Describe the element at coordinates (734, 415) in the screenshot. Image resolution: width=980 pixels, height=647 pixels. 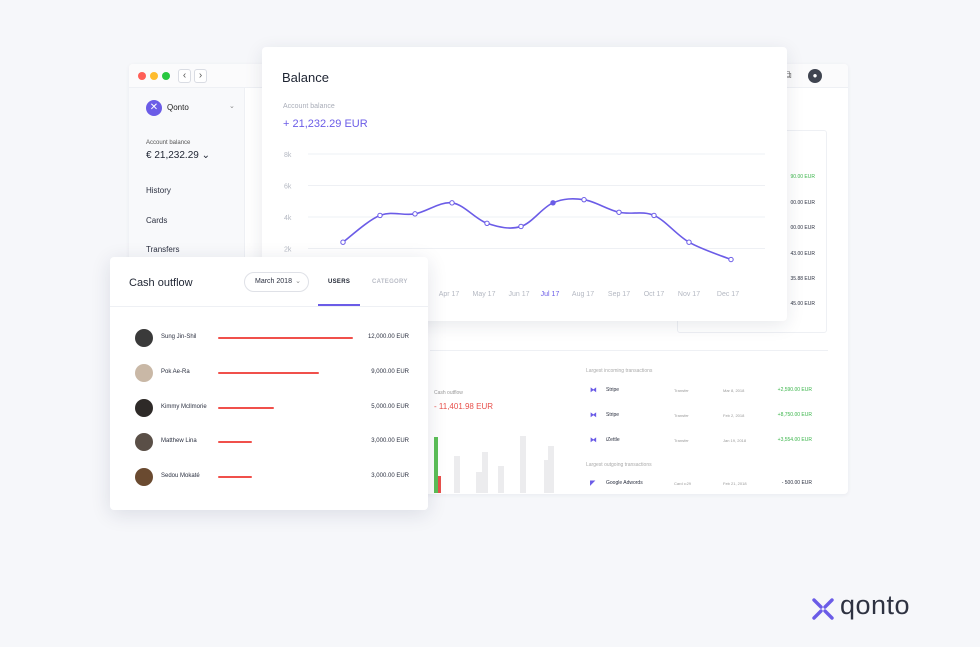
I see `tx-date: Feb 2, 2018` at that location.